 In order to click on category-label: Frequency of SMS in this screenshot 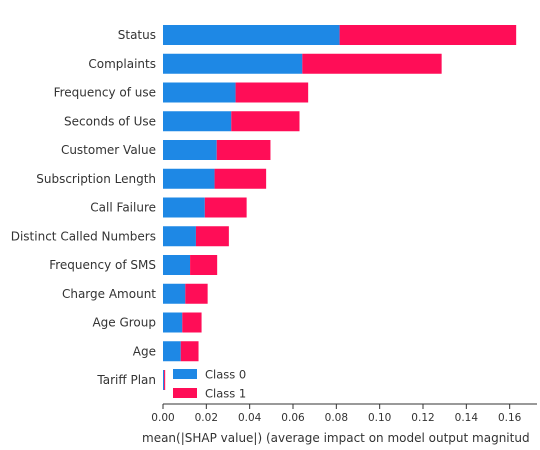, I will do `click(102, 265)`.